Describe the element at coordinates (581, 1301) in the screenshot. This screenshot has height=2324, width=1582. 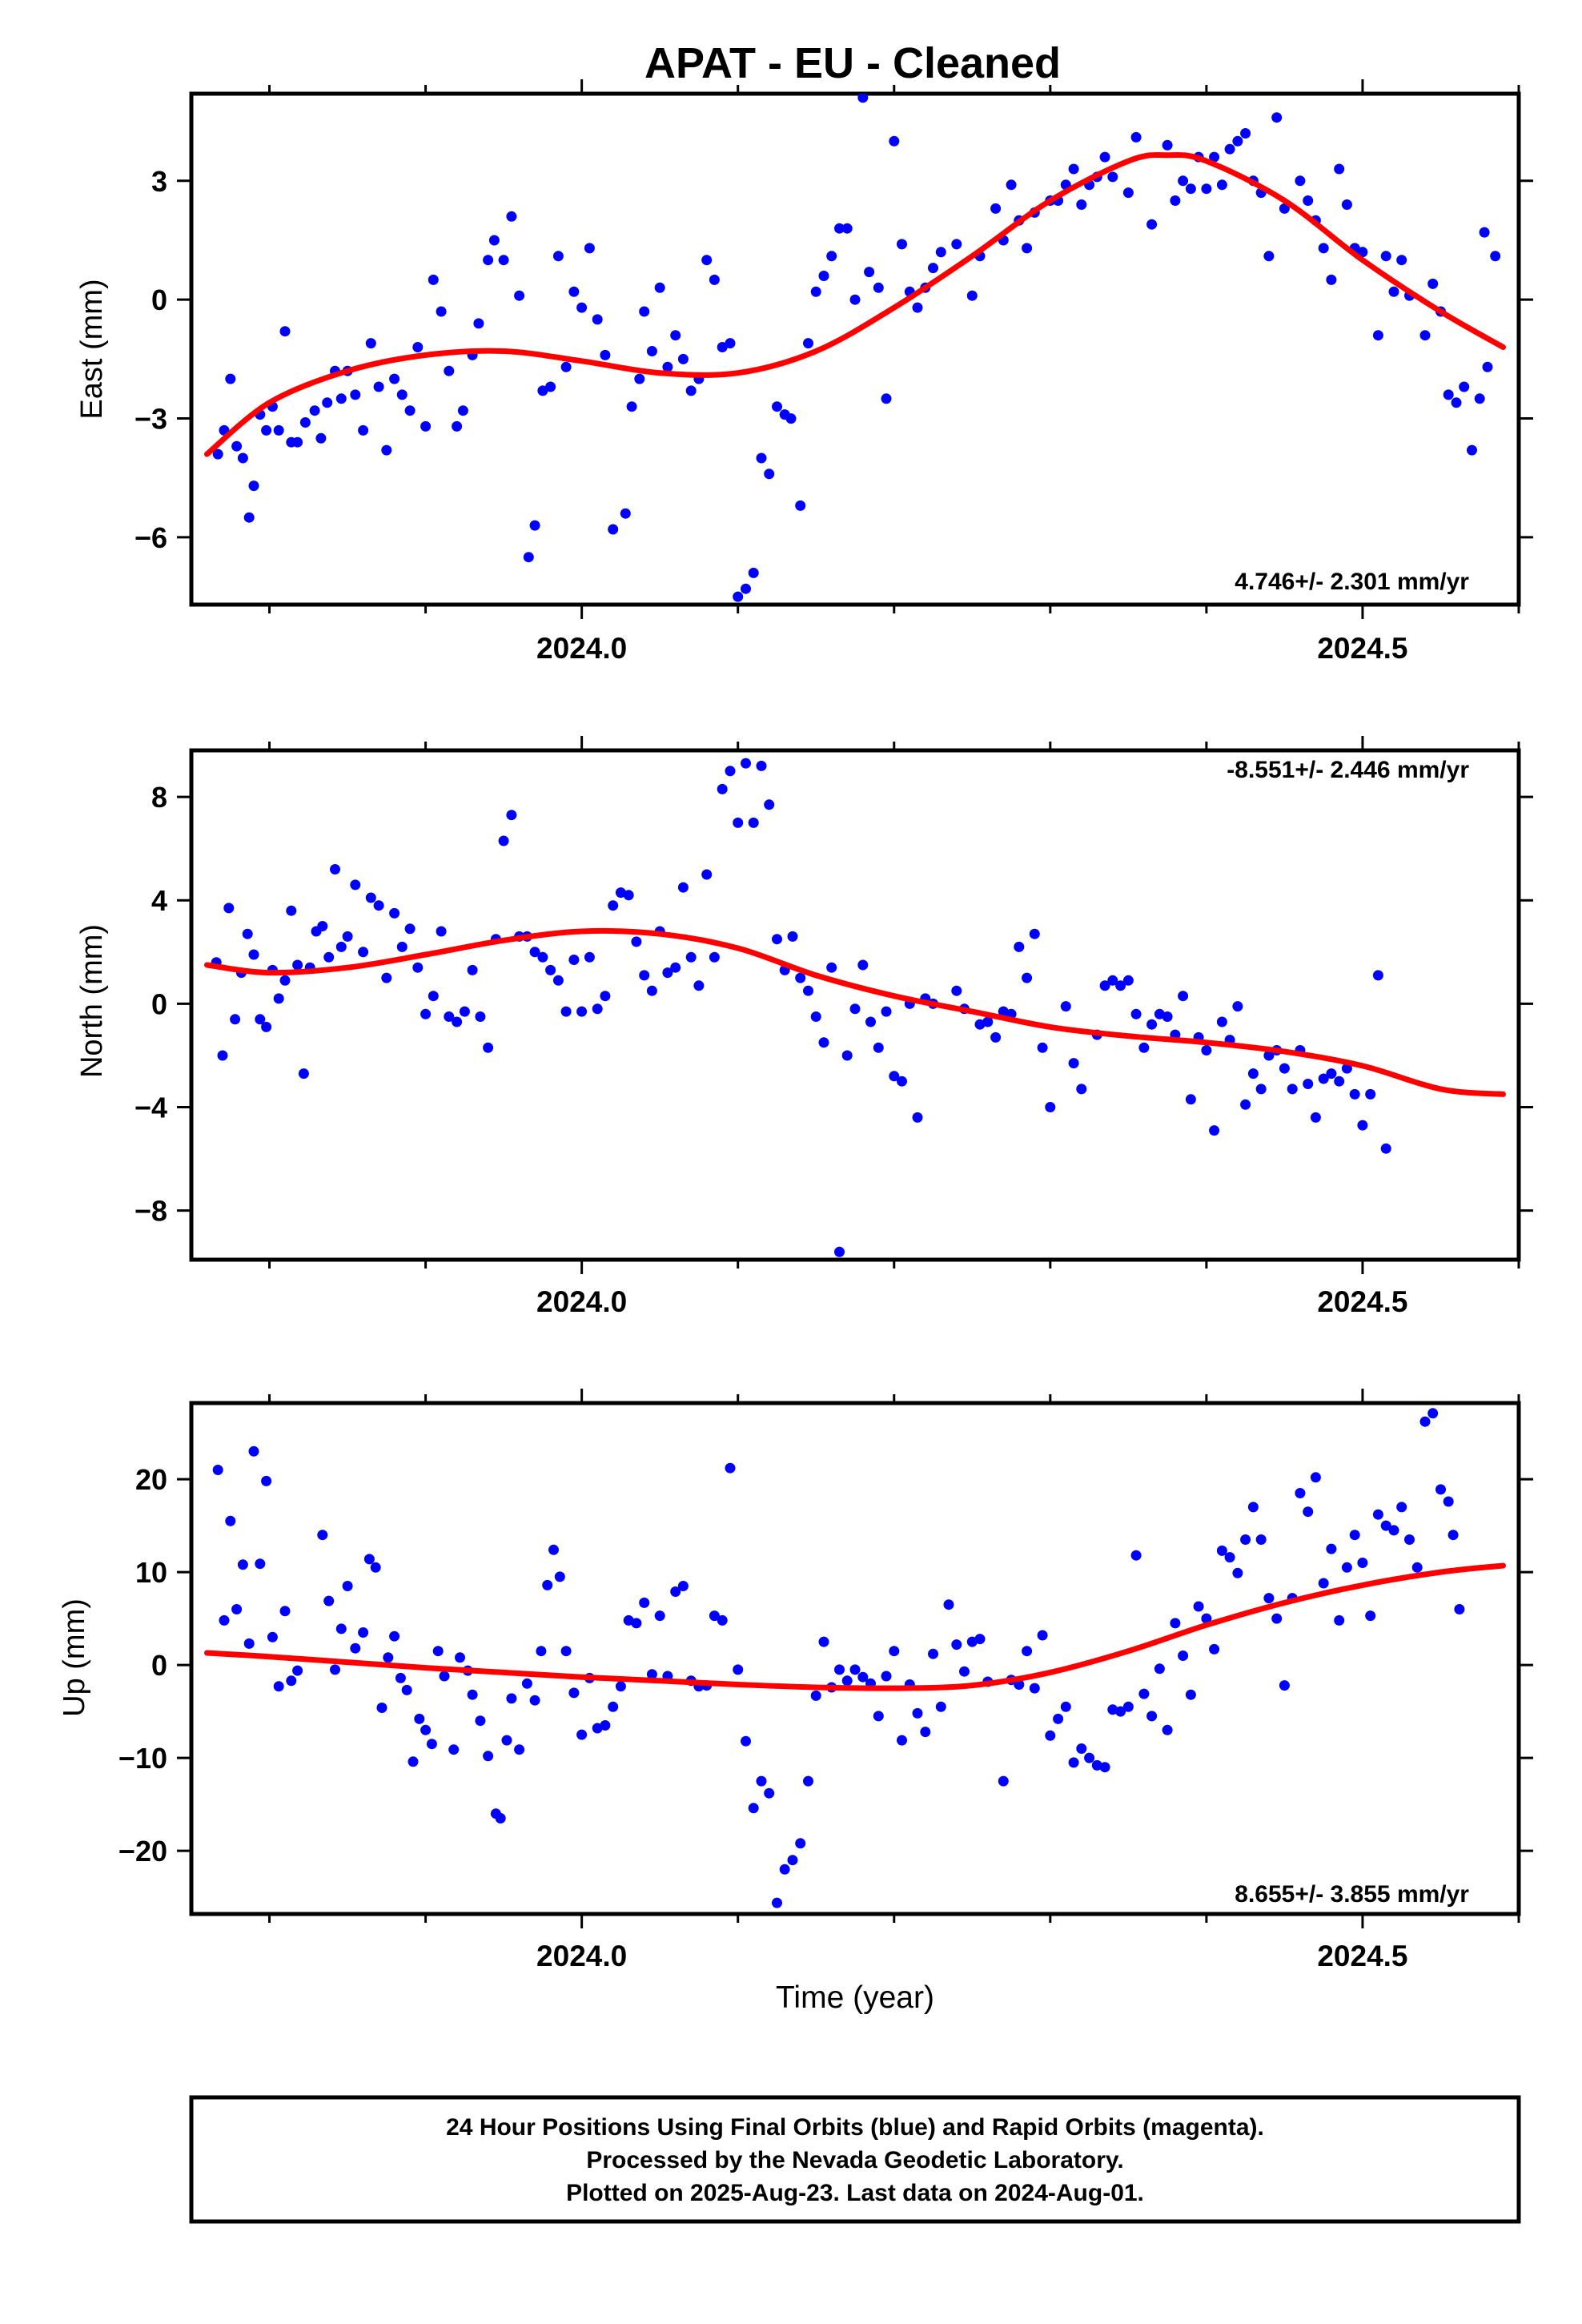
I see `x-tick-label: 2024.0` at that location.